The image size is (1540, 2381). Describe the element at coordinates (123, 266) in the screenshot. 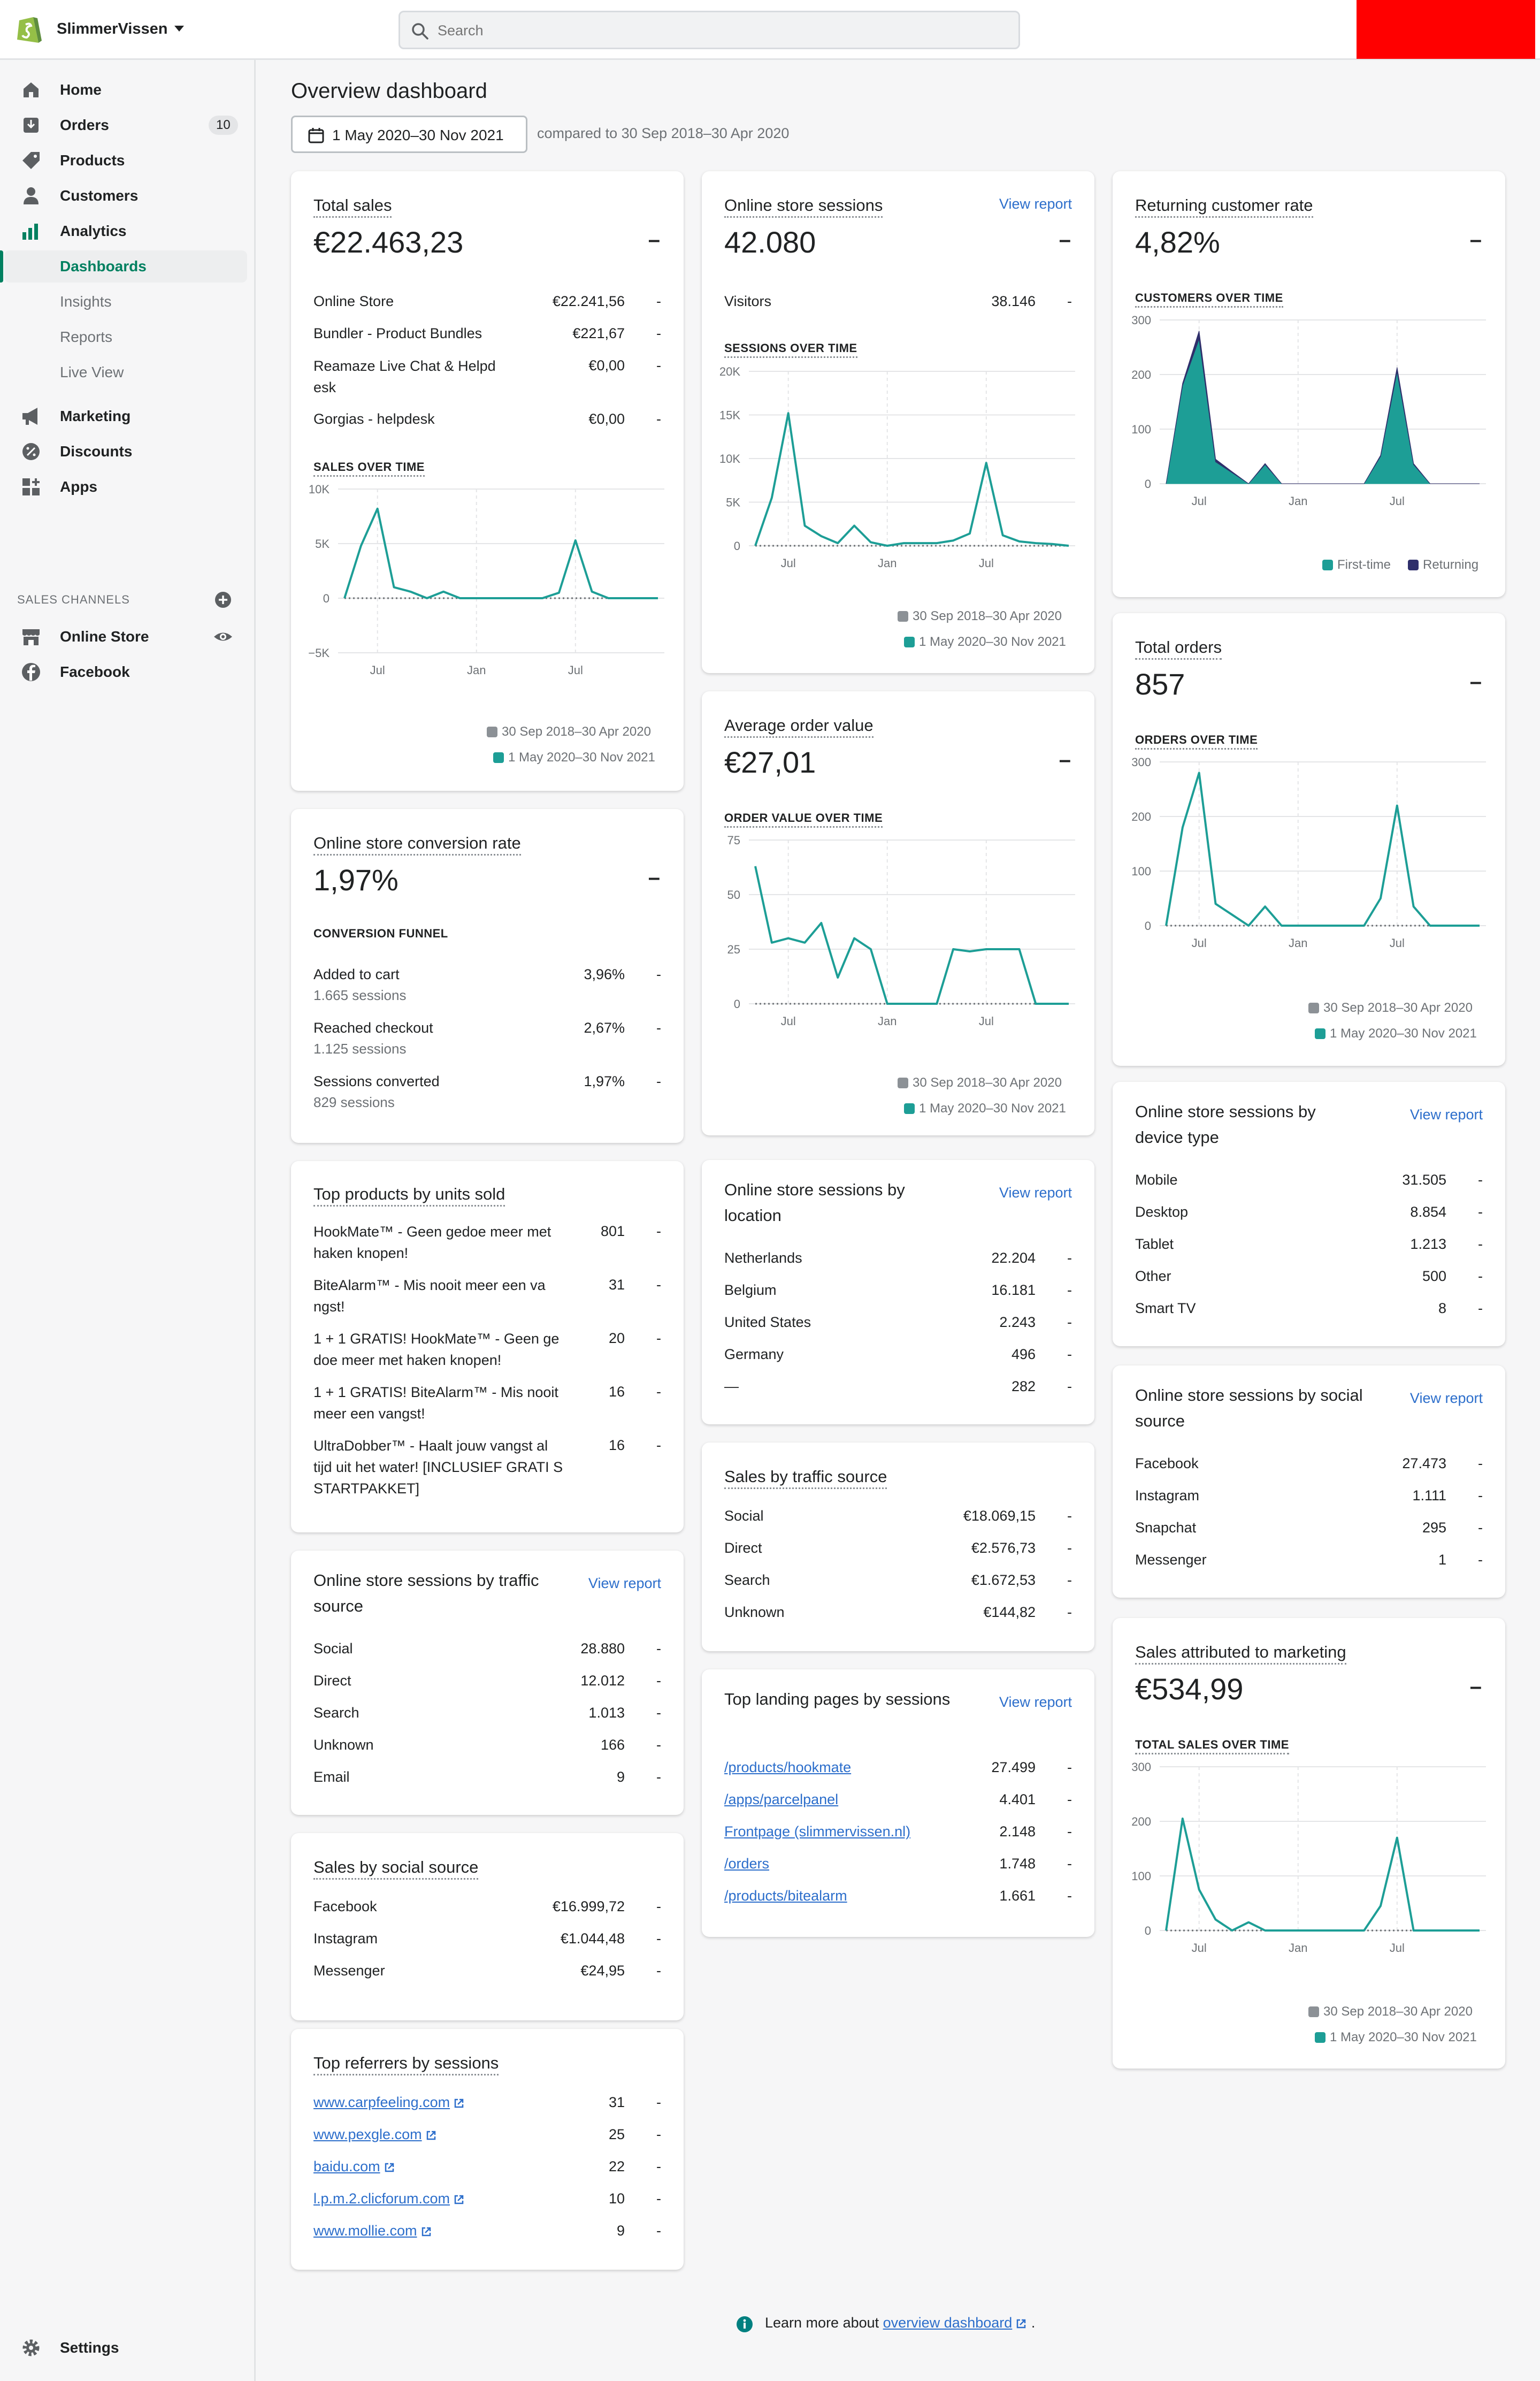

I see `sidebar-item-dashboards: Dashboards` at that location.